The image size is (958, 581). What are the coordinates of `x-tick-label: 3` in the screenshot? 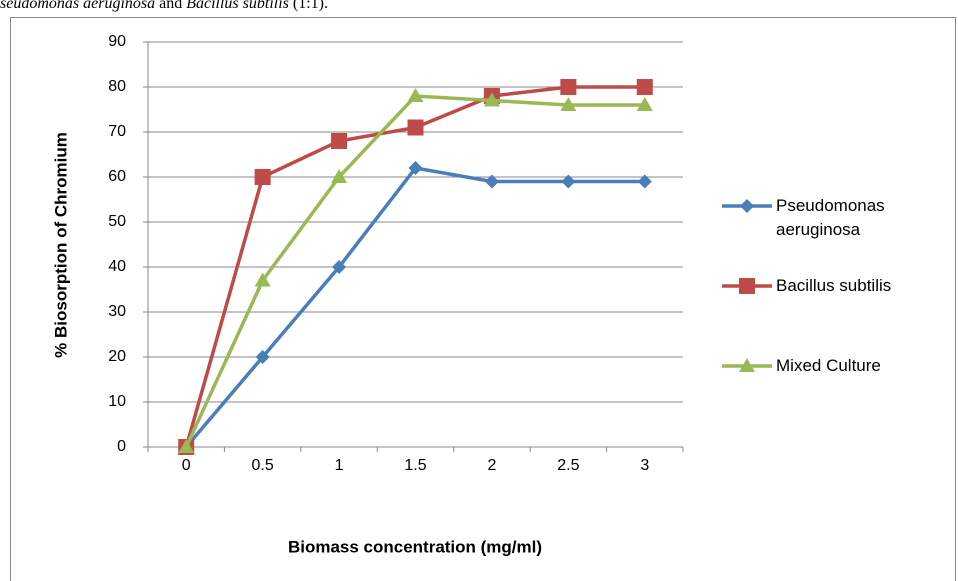 It's located at (644, 465).